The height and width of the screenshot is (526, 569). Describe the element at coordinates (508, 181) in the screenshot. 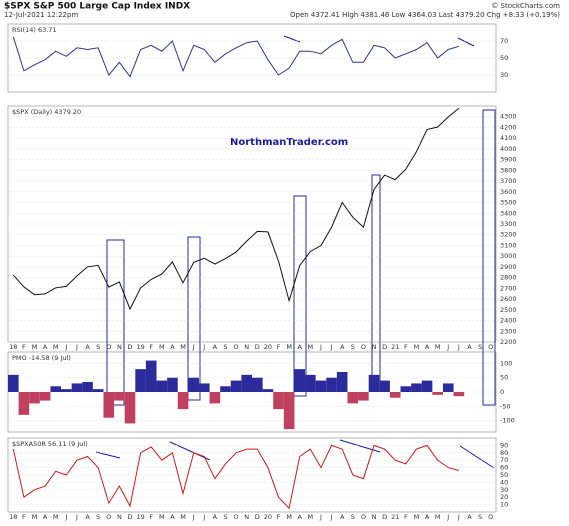

I see `y-tick-label: 3700` at that location.